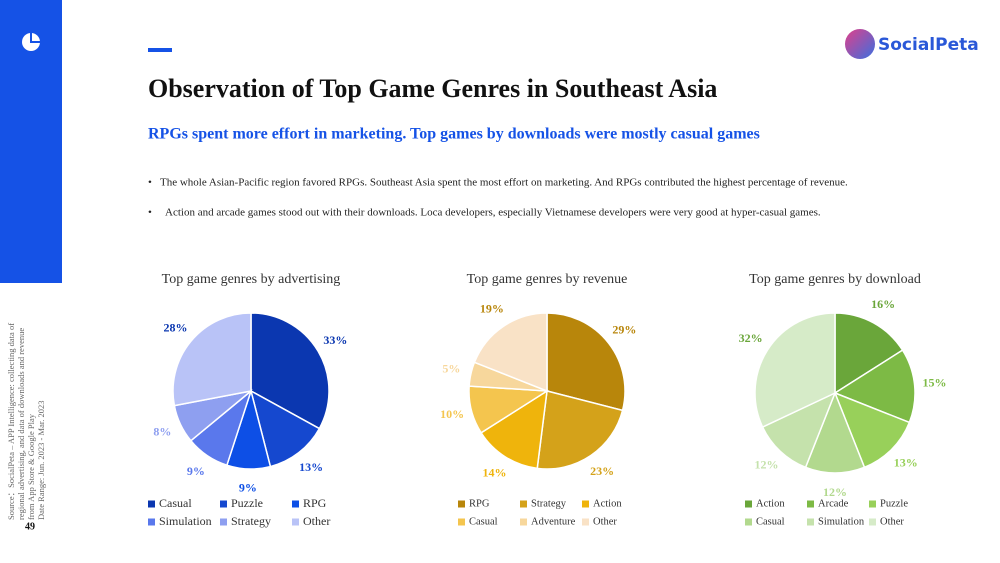  Describe the element at coordinates (547, 279) in the screenshot. I see `chart-title: Top game genres by revenue` at that location.